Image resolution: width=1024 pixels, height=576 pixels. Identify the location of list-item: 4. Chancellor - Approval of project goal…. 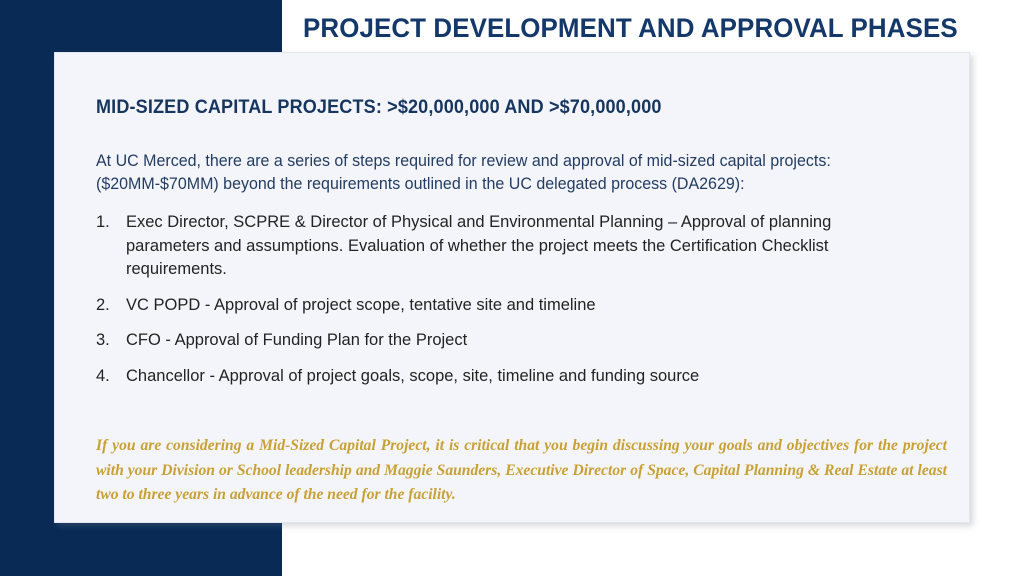
(496, 377).